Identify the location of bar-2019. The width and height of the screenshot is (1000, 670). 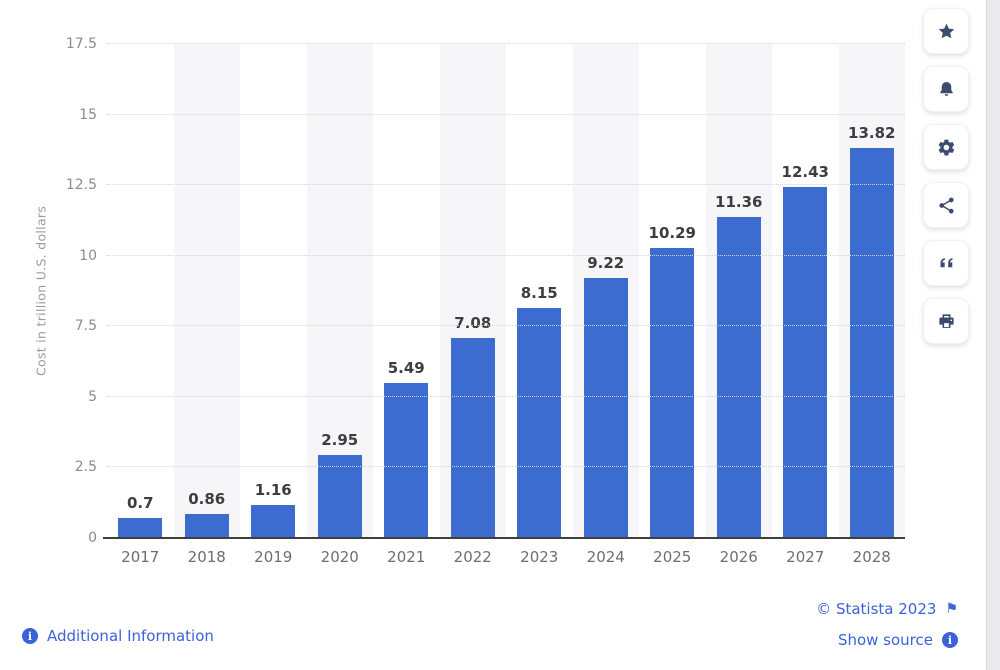
(273, 521).